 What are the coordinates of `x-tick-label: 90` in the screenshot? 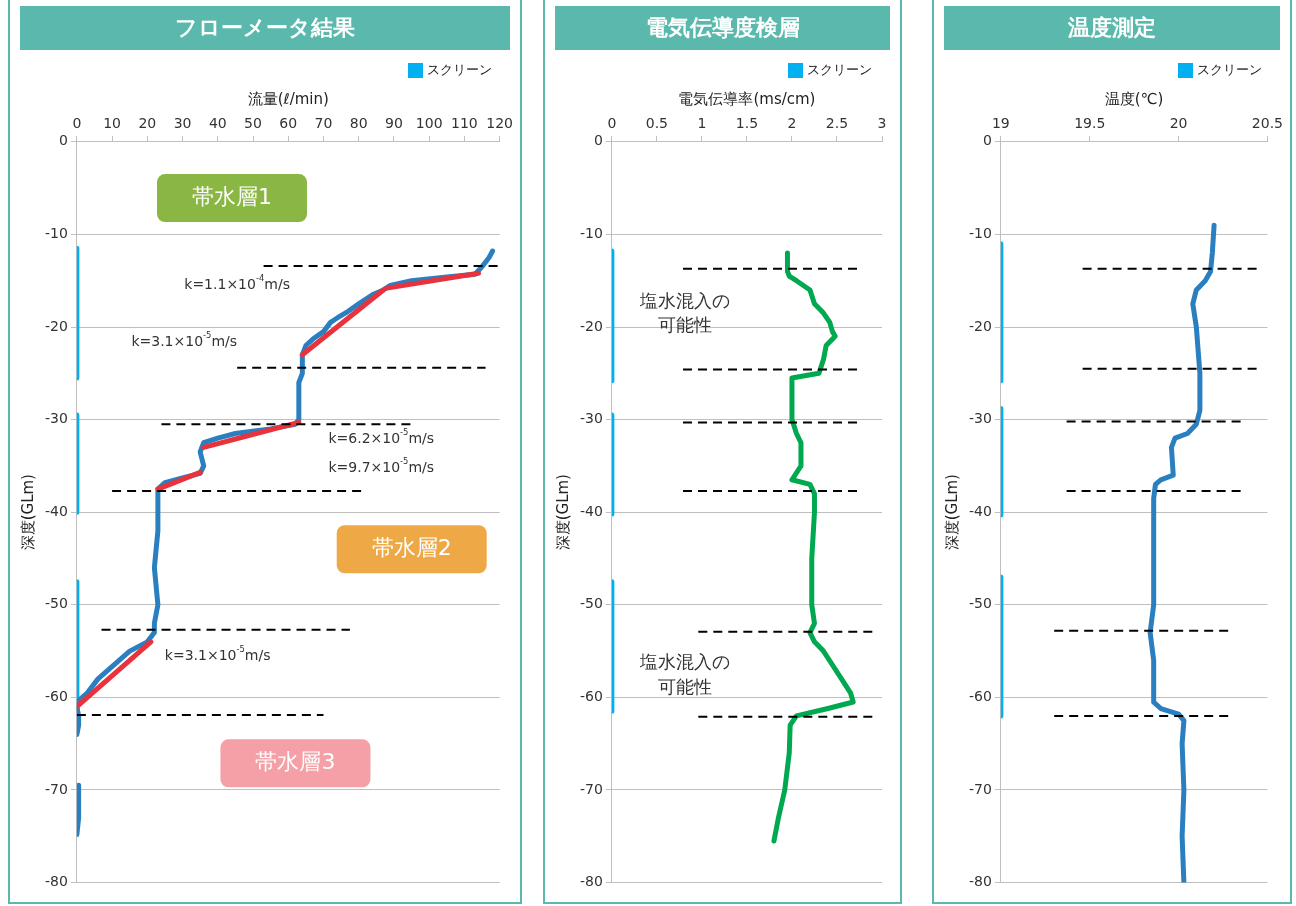 It's located at (394, 123).